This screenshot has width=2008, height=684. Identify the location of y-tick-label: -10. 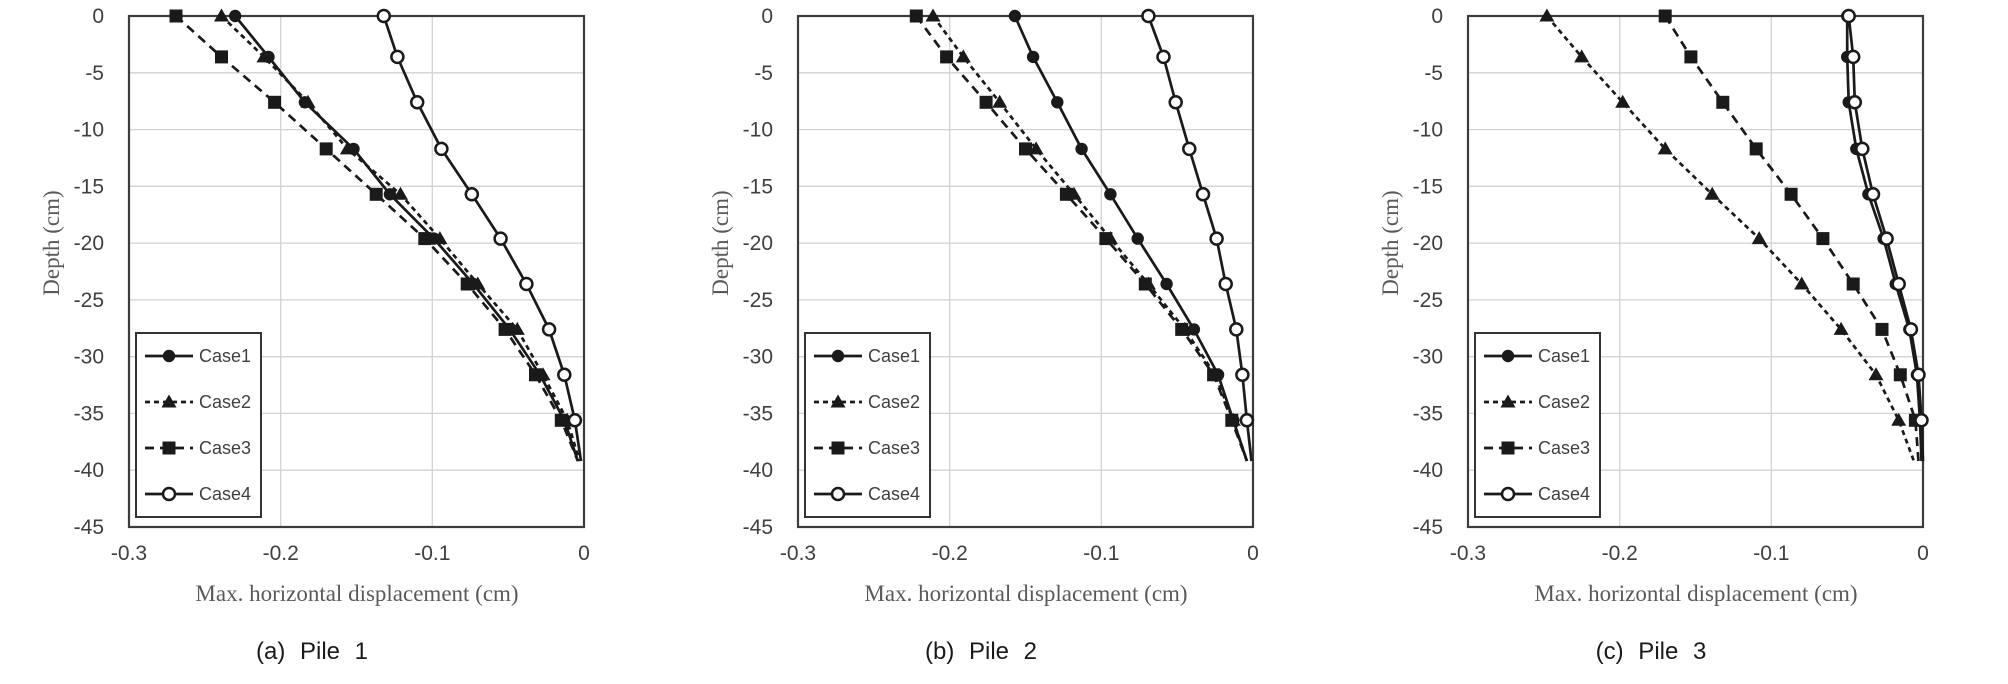
(1428, 130).